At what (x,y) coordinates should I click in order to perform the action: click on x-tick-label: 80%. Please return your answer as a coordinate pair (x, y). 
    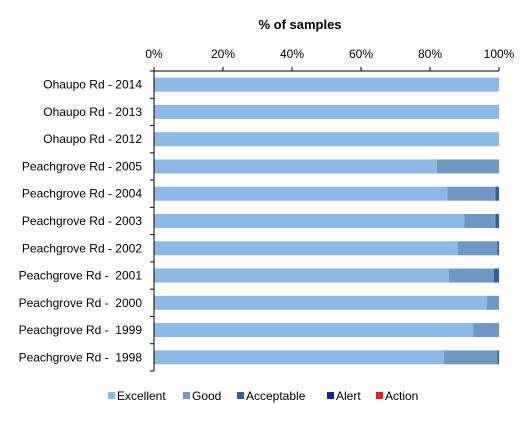
    Looking at the image, I should click on (430, 54).